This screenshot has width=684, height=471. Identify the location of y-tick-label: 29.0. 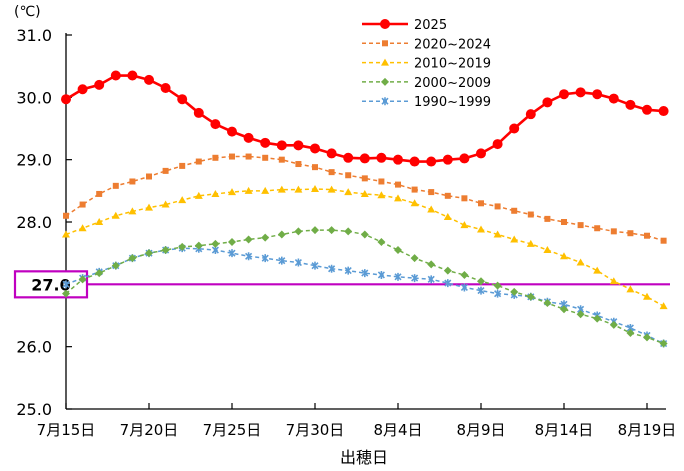
(34, 160).